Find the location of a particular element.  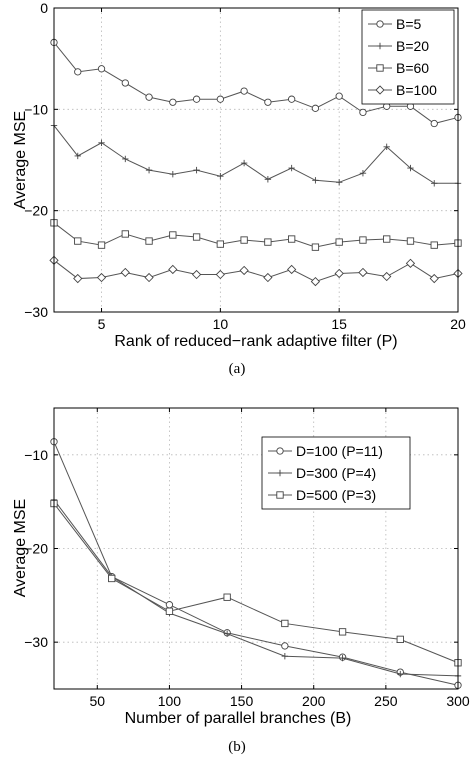

chart-b-y-axis-label: Average MSE is located at coordinates (20, 548).